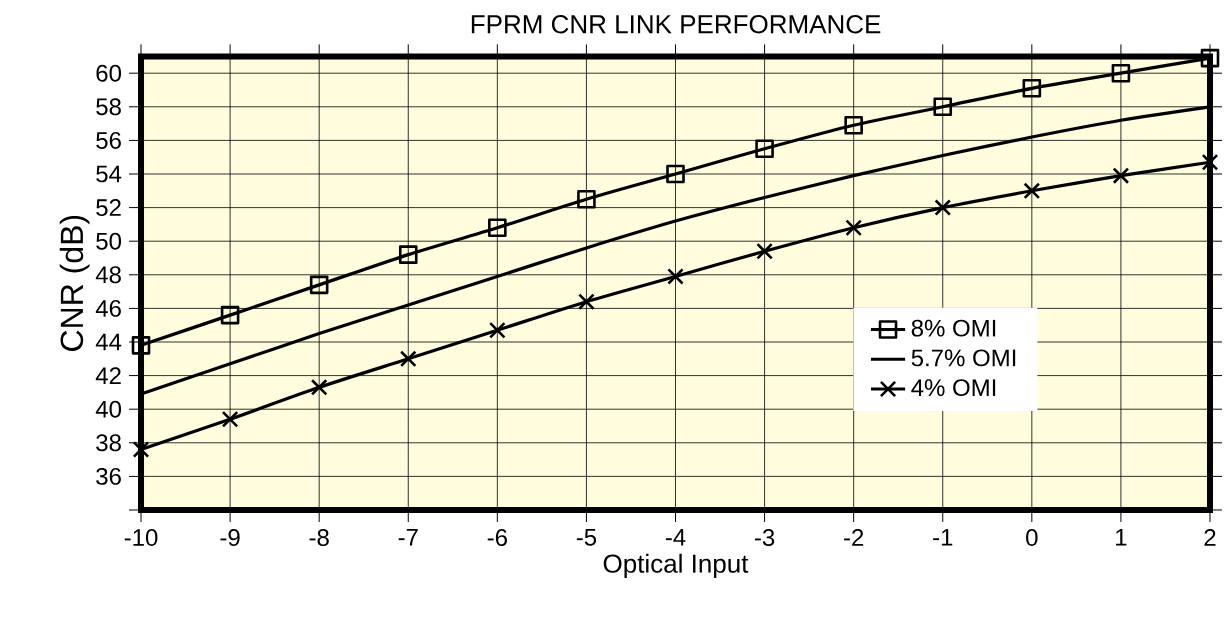 Image resolution: width=1228 pixels, height=622 pixels. What do you see at coordinates (764, 538) in the screenshot?
I see `x-tick-label: -3` at bounding box center [764, 538].